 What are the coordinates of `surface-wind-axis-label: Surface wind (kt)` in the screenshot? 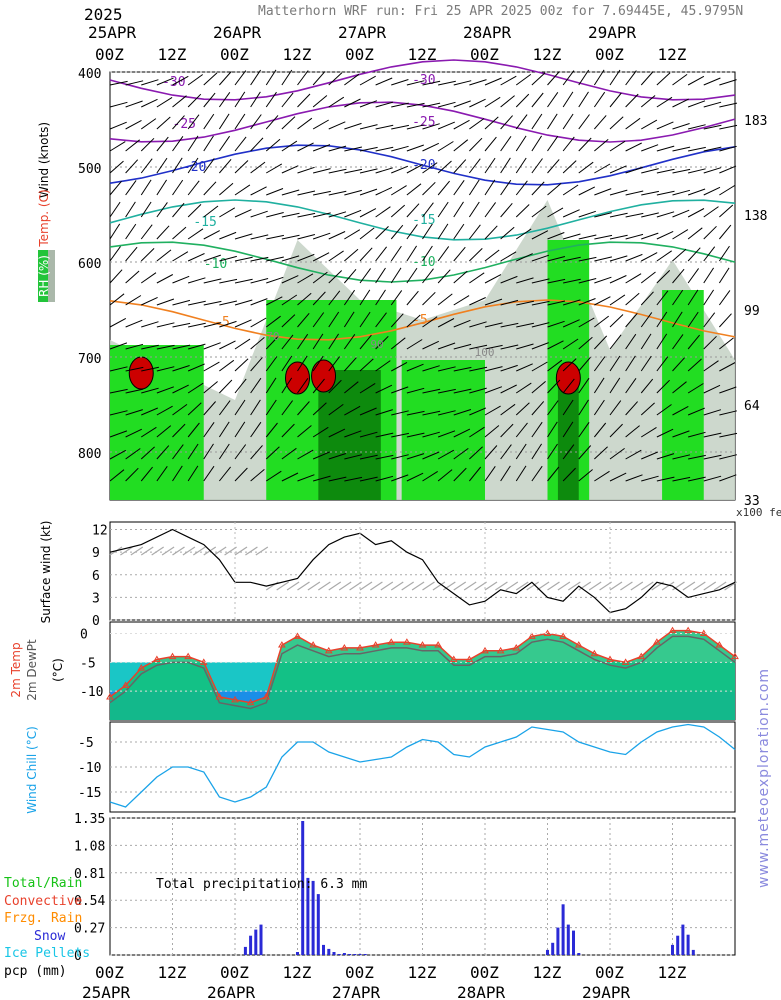 It's located at (46, 572).